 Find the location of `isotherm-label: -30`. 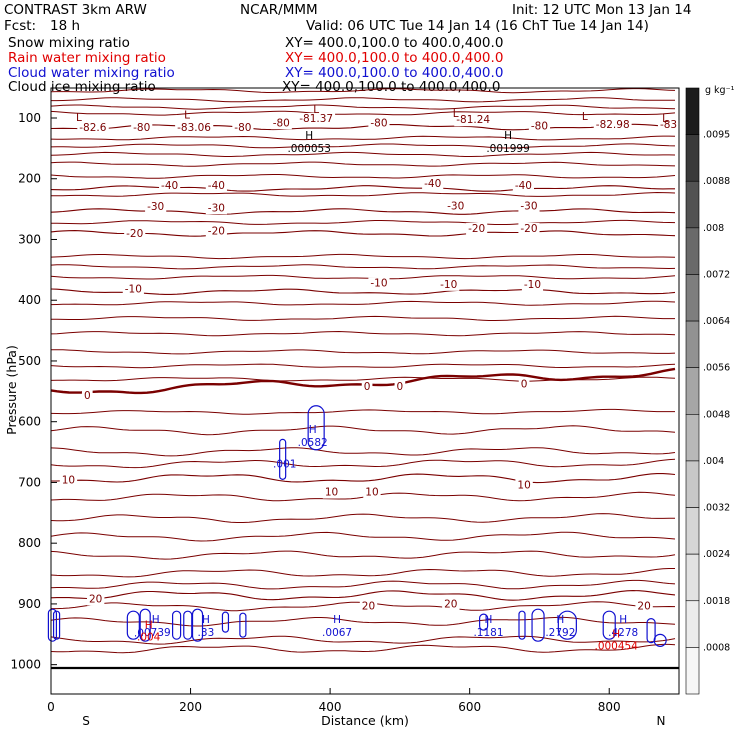

isotherm-label: -30 is located at coordinates (216, 208).